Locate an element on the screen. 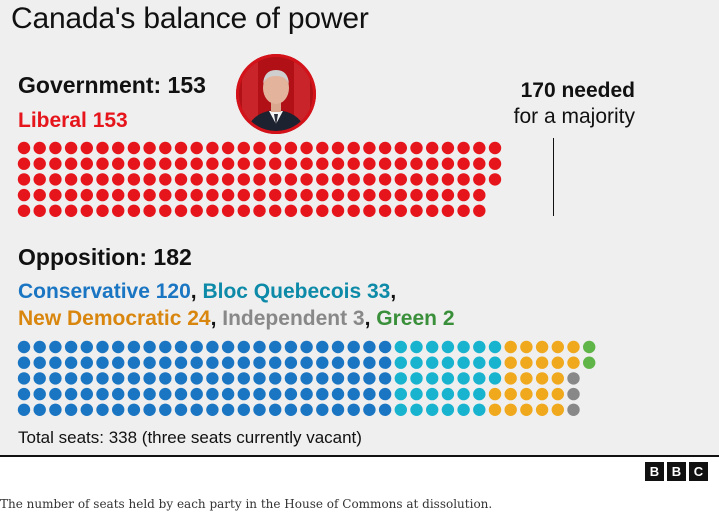  bbc-logo-letter: B is located at coordinates (676, 471).